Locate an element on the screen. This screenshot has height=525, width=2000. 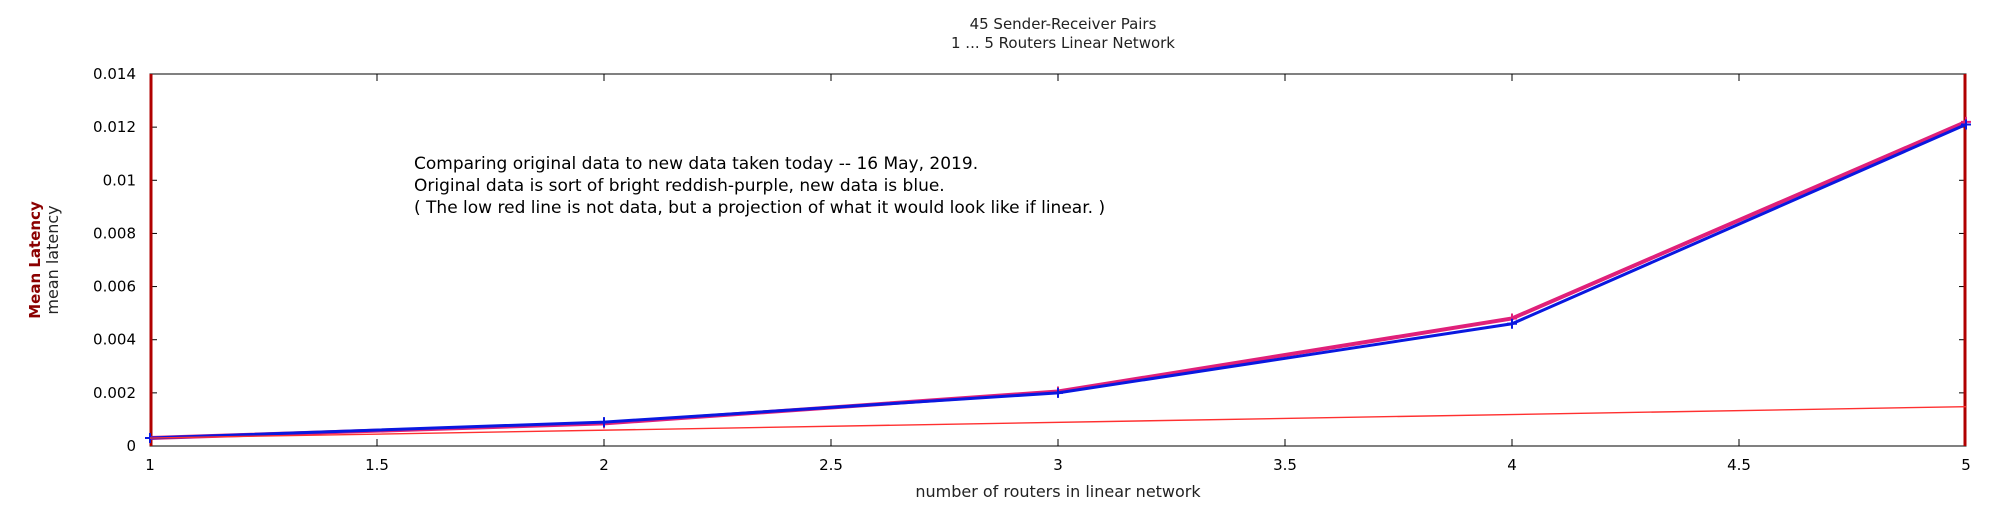
x-tick-label: 1.5 is located at coordinates (377, 465).